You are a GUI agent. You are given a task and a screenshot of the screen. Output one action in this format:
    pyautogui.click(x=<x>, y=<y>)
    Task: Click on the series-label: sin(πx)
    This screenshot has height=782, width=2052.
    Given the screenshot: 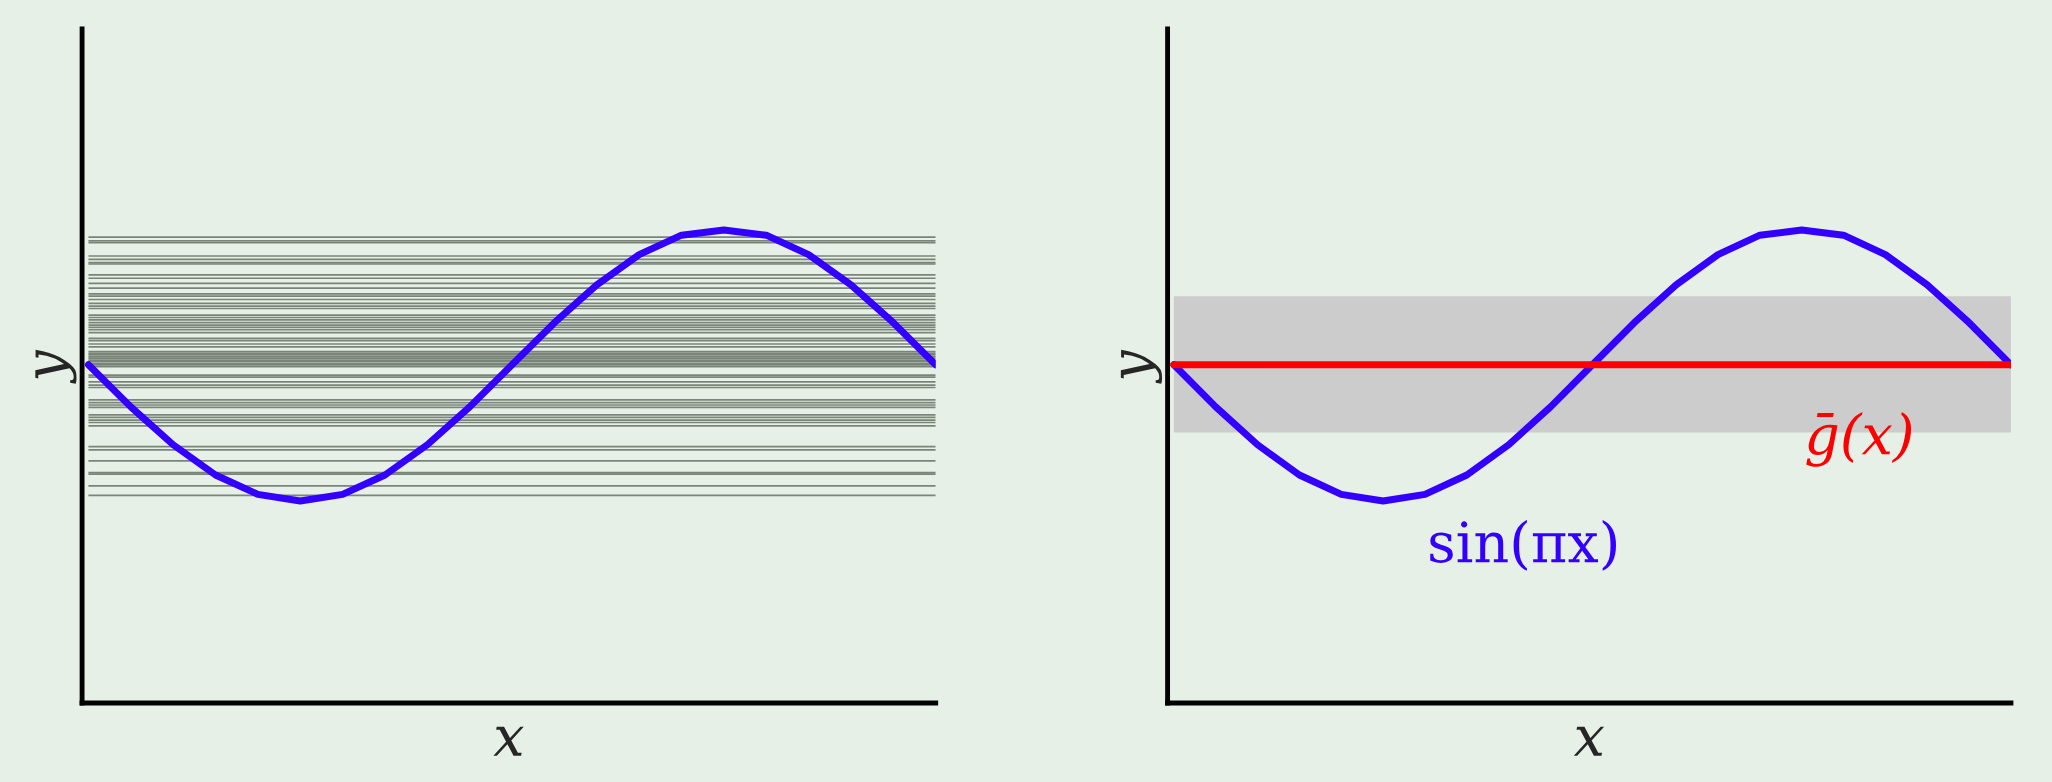 What is the action you would take?
    pyautogui.click(x=1523, y=545)
    